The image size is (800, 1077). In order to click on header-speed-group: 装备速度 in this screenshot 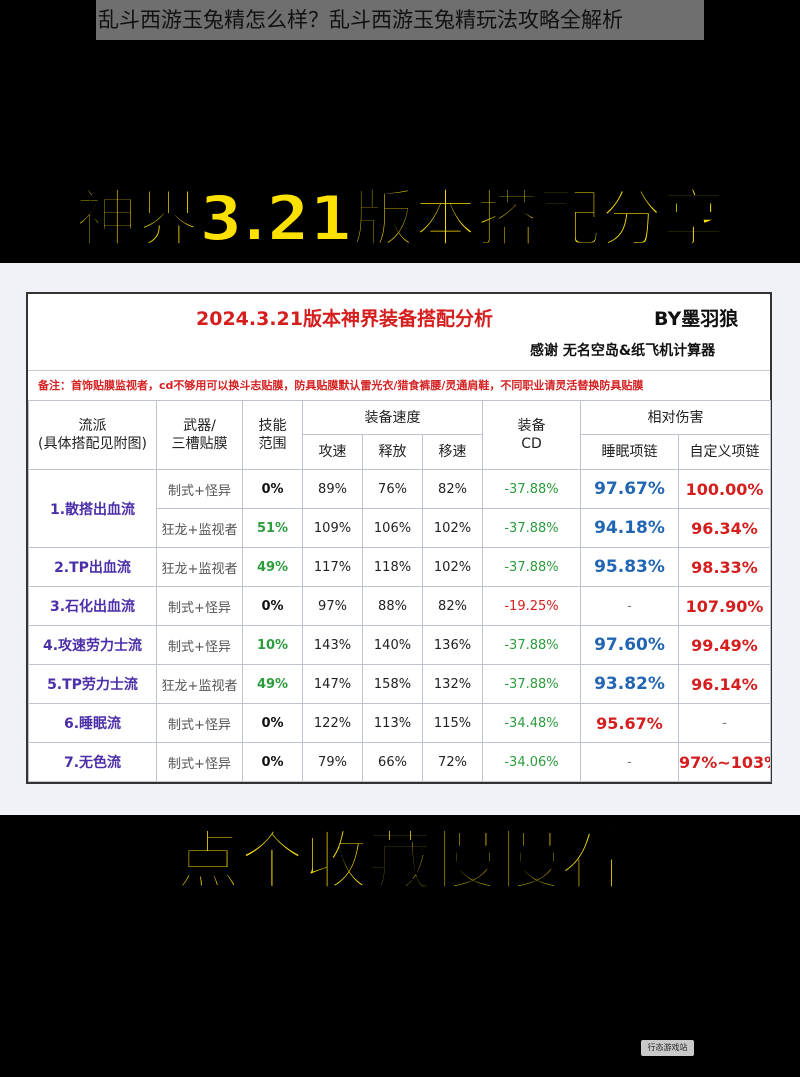, I will do `click(392, 417)`.